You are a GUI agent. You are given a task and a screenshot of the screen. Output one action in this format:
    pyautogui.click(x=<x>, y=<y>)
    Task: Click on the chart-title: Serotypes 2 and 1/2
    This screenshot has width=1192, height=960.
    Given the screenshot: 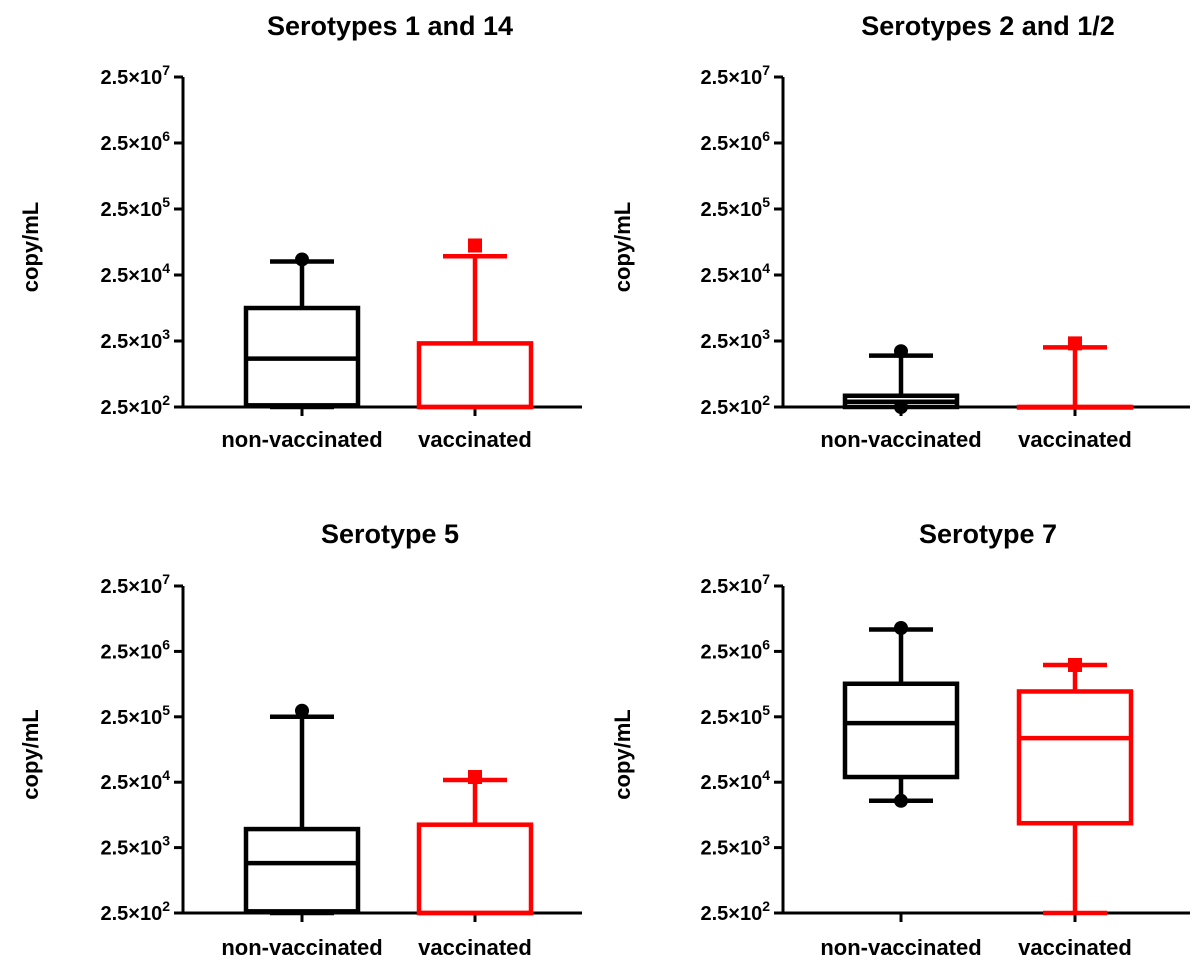 What is the action you would take?
    pyautogui.click(x=988, y=26)
    